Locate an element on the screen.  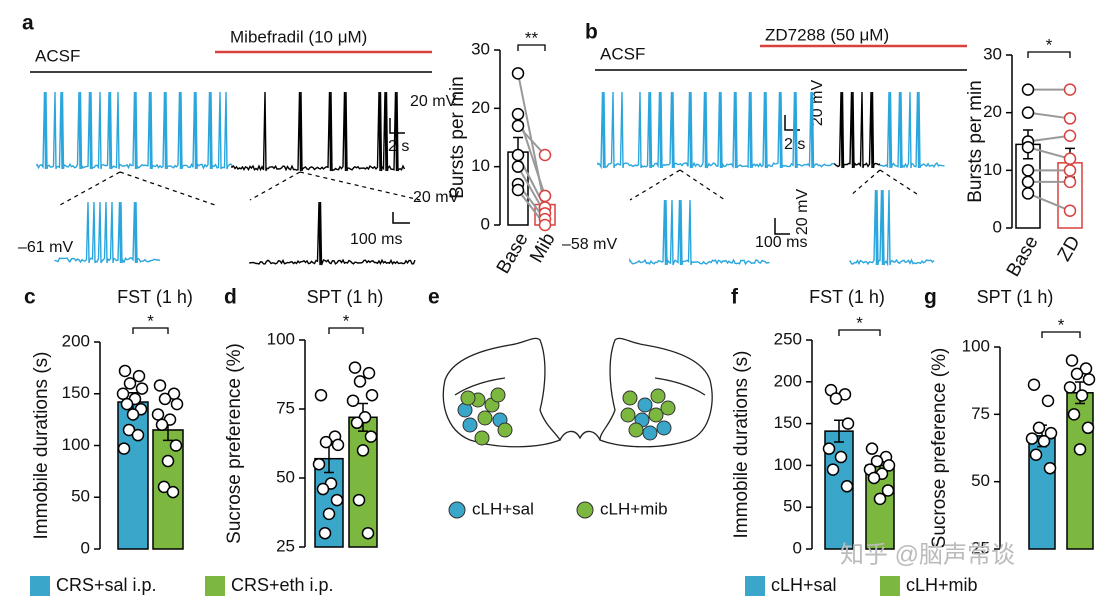
zoom-lines is located at coordinates (240, 188).